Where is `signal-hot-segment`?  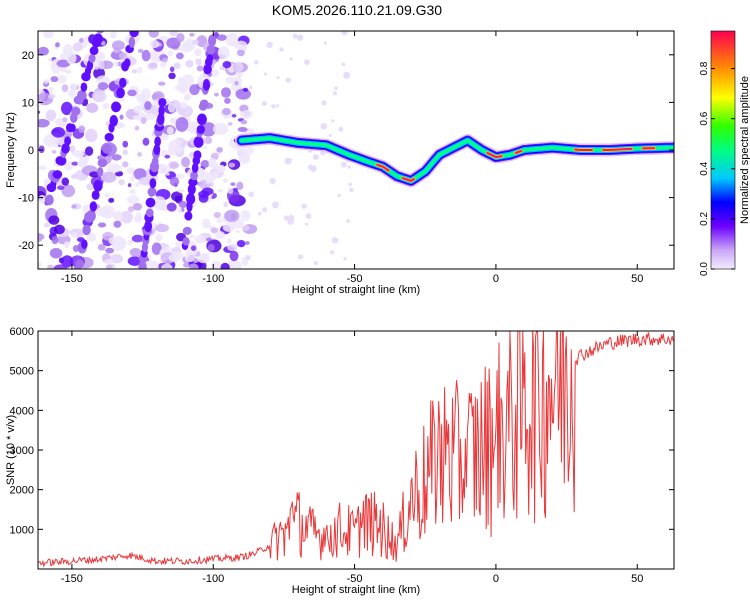 signal-hot-segment is located at coordinates (617, 149).